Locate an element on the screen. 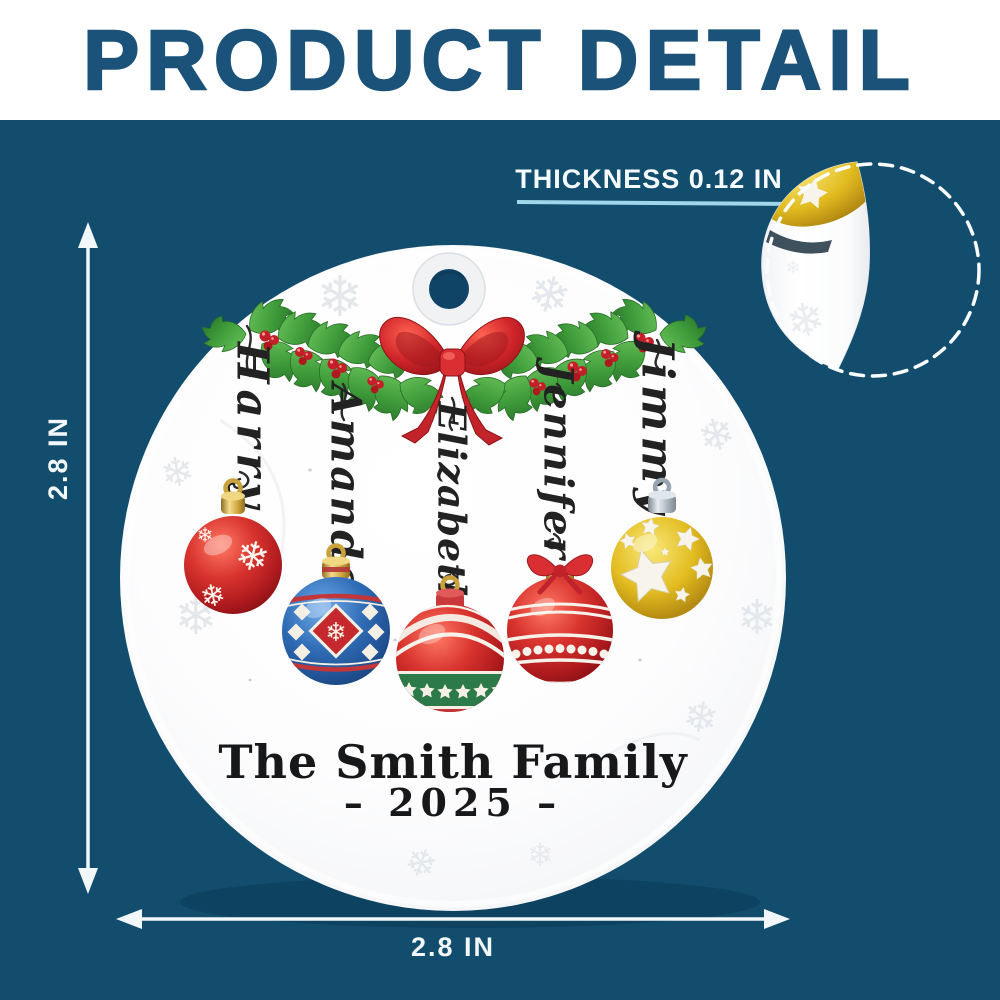 The width and height of the screenshot is (1000, 1000). ornament-ball-amanda: ❄ is located at coordinates (336, 614).